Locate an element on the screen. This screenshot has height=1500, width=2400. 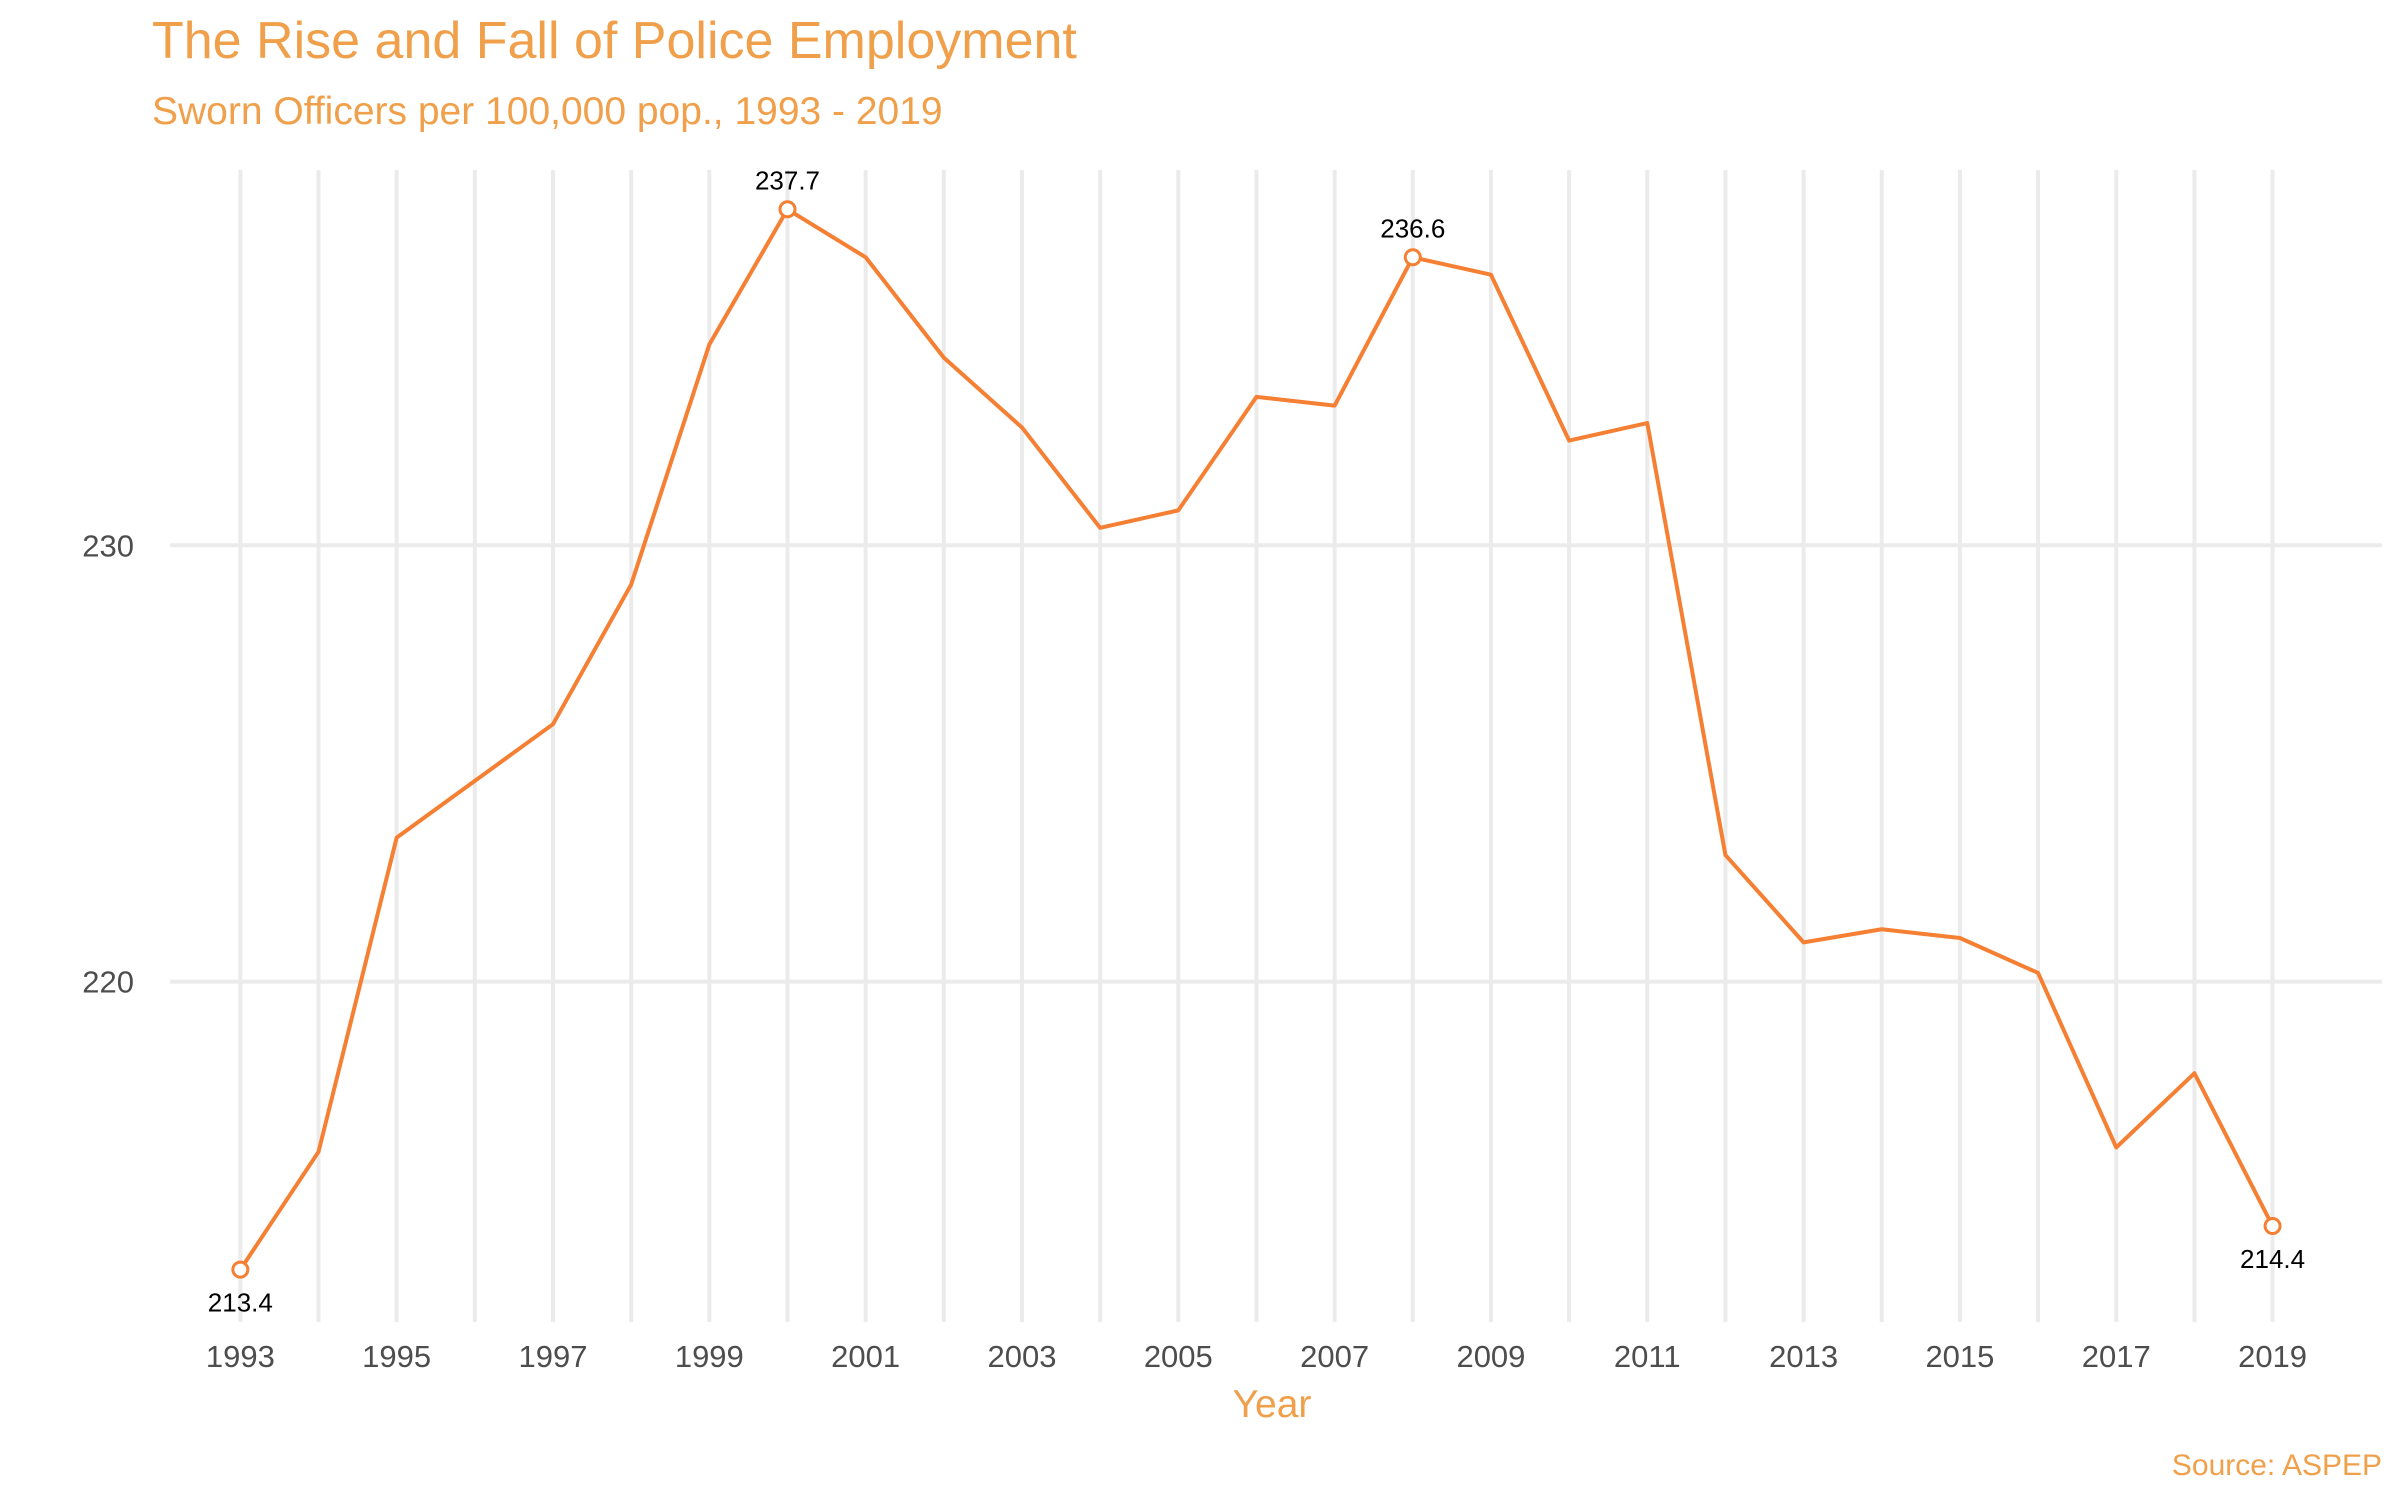
x-tick-label: 1993 is located at coordinates (240, 1356).